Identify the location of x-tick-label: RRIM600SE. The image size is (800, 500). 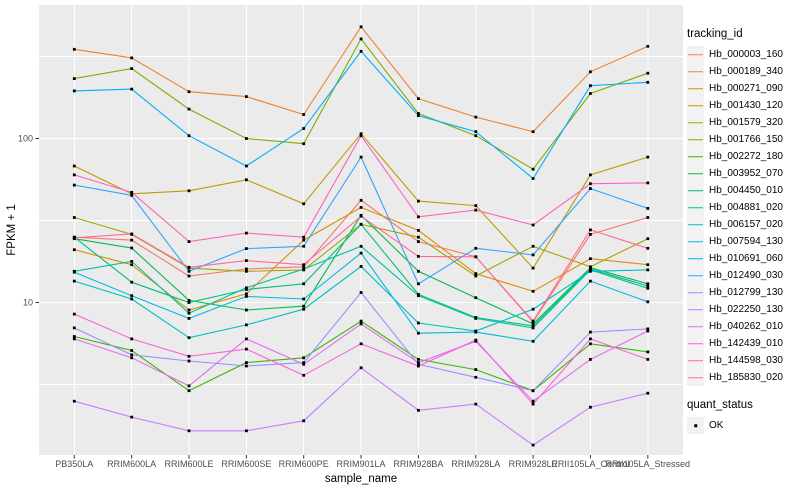
(246, 464).